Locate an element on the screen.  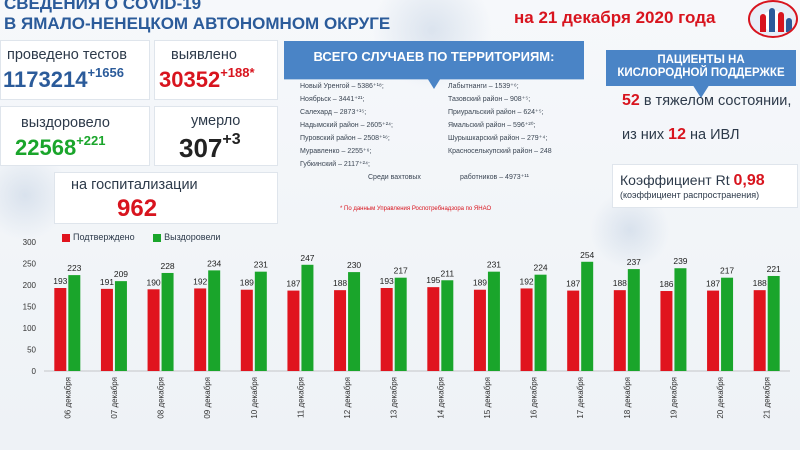
died-card: умерло 307+3 is located at coordinates (216, 136).